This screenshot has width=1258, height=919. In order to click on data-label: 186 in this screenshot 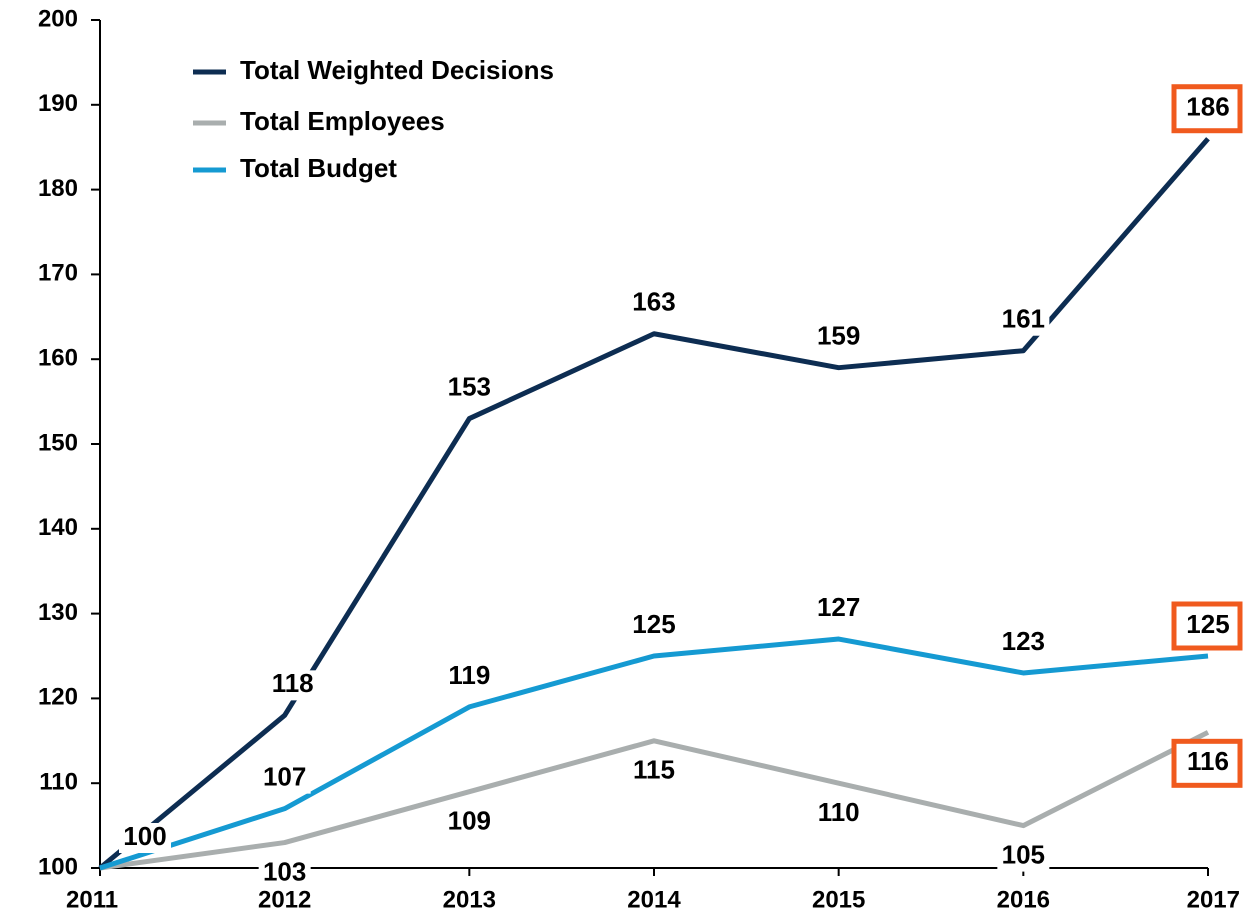, I will do `click(1207, 107)`.